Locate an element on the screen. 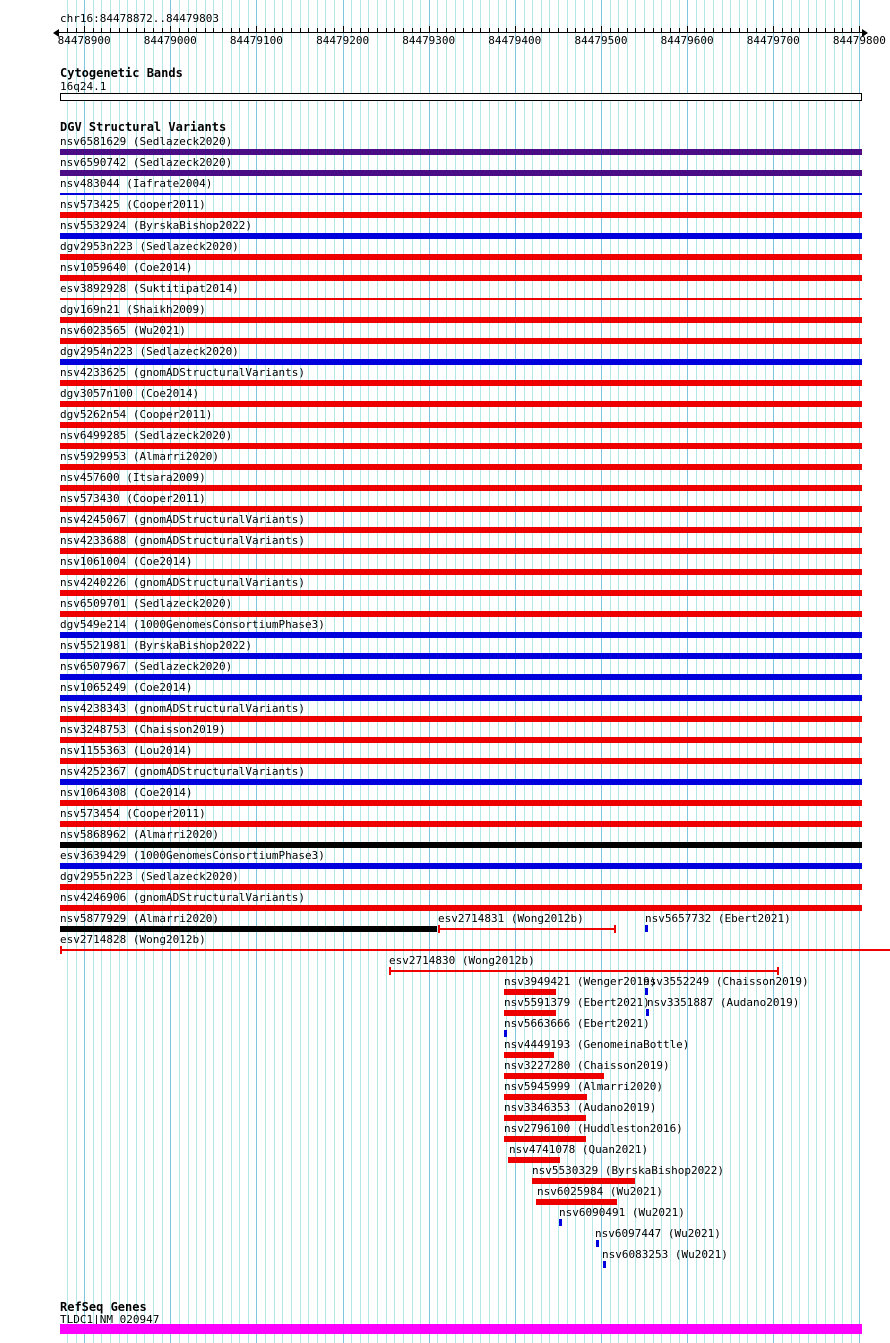 This screenshot has width=890, height=1343. variant-label: nsv5657732 (Ebert2021) is located at coordinates (718, 918).